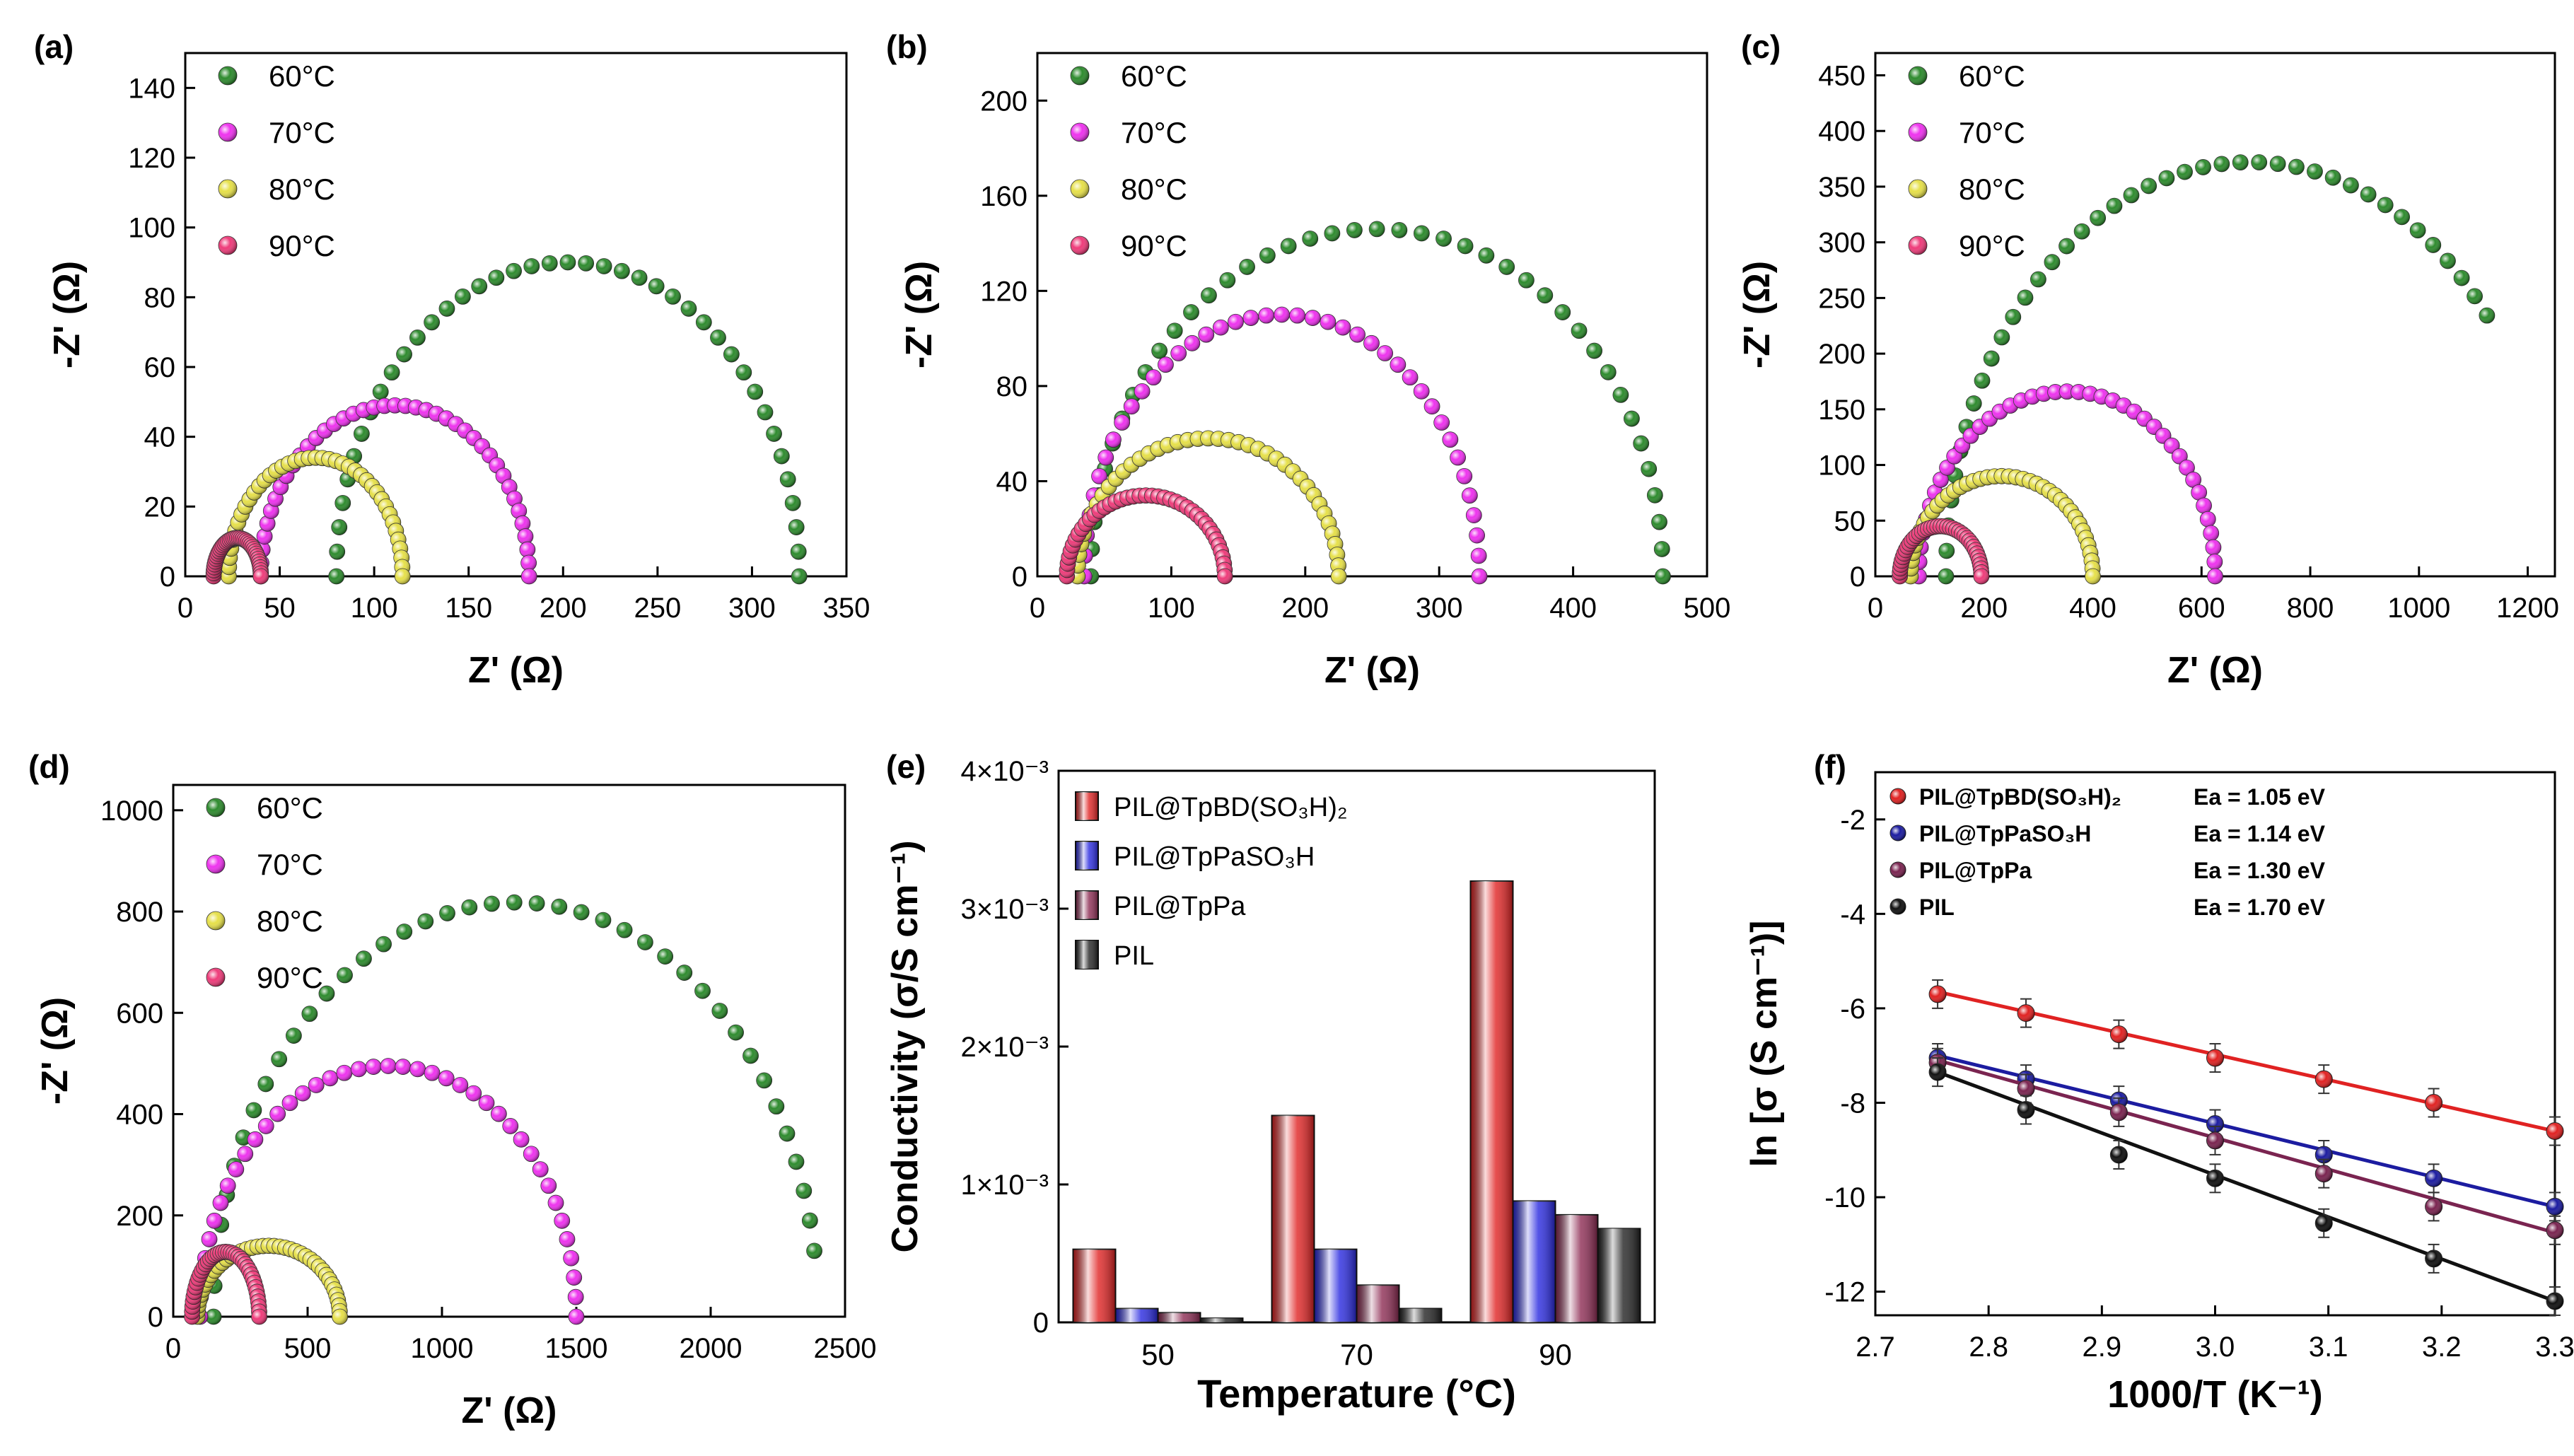  What do you see at coordinates (919, 314) in the screenshot?
I see `y-axis-label: -Z' (Ω)` at bounding box center [919, 314].